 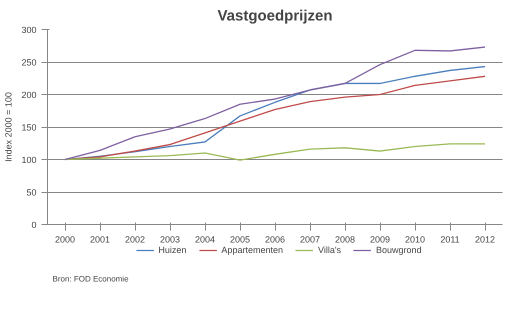 What do you see at coordinates (29, 160) in the screenshot?
I see `y-tick-label: 100` at bounding box center [29, 160].